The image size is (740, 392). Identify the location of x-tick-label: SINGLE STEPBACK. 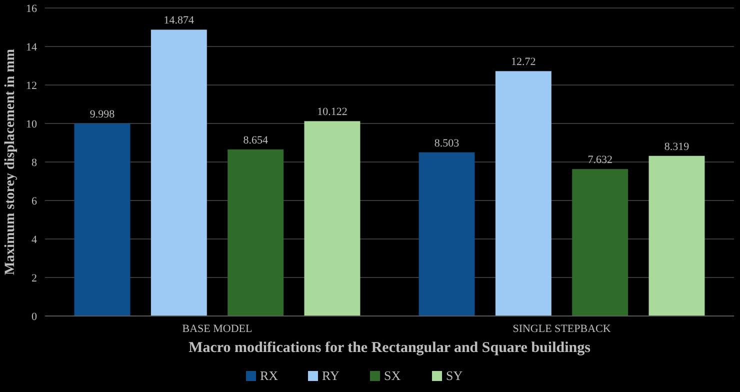
(561, 329).